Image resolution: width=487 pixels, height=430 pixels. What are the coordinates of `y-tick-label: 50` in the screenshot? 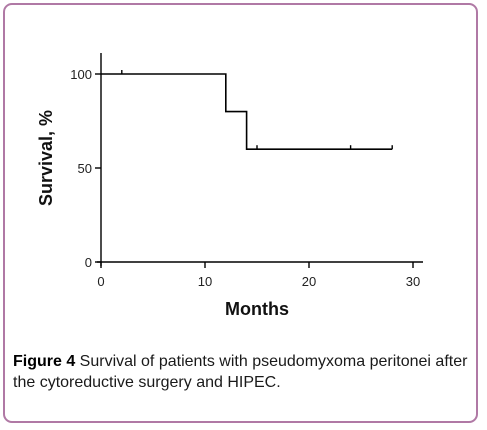 It's located at (85, 168).